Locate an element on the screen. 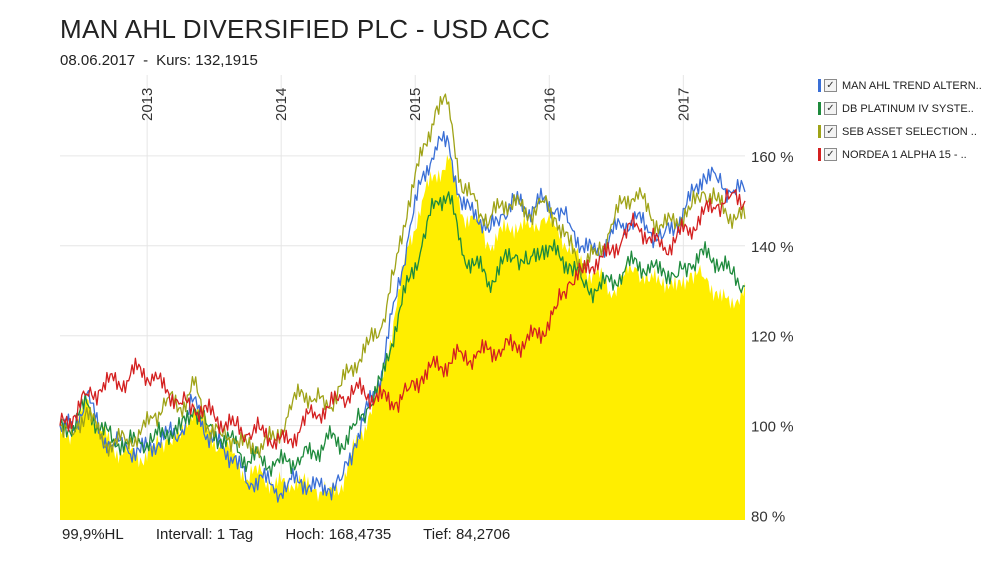 The width and height of the screenshot is (1000, 563). kurs-label: Kurs: is located at coordinates (174, 60).